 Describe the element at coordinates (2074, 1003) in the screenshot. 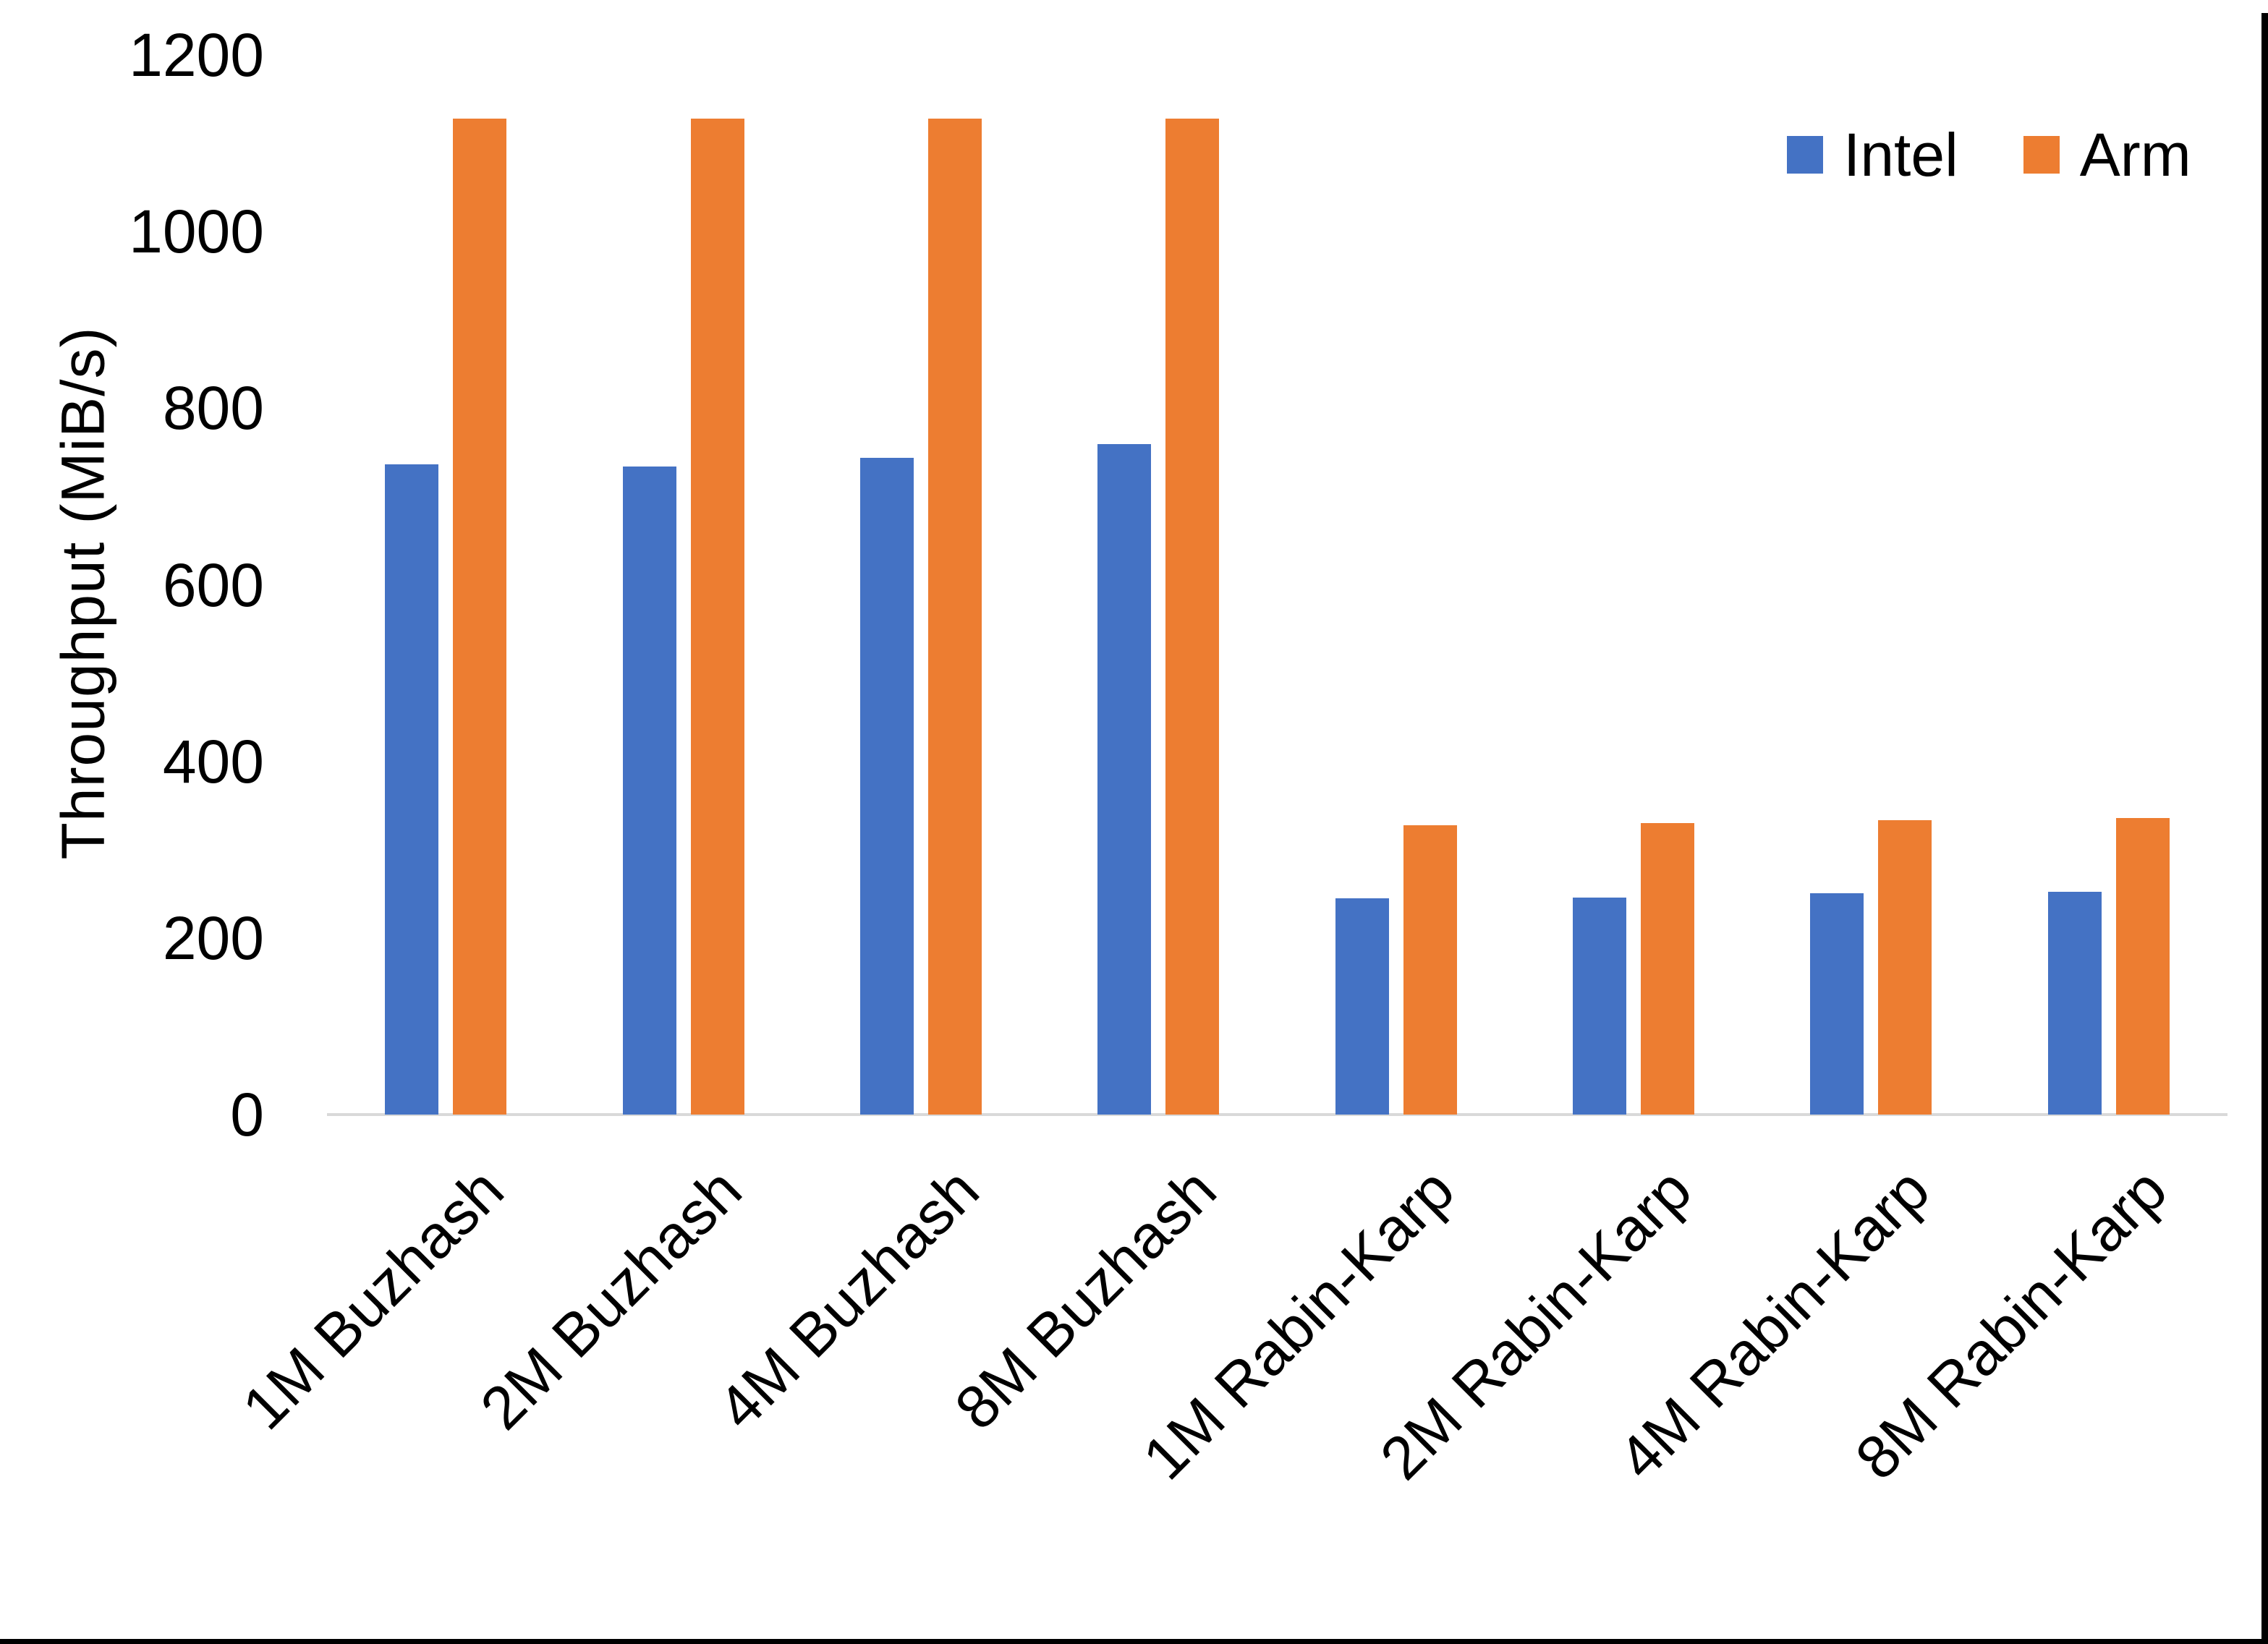

I see `bar-intel-8m-rabin-karp` at that location.